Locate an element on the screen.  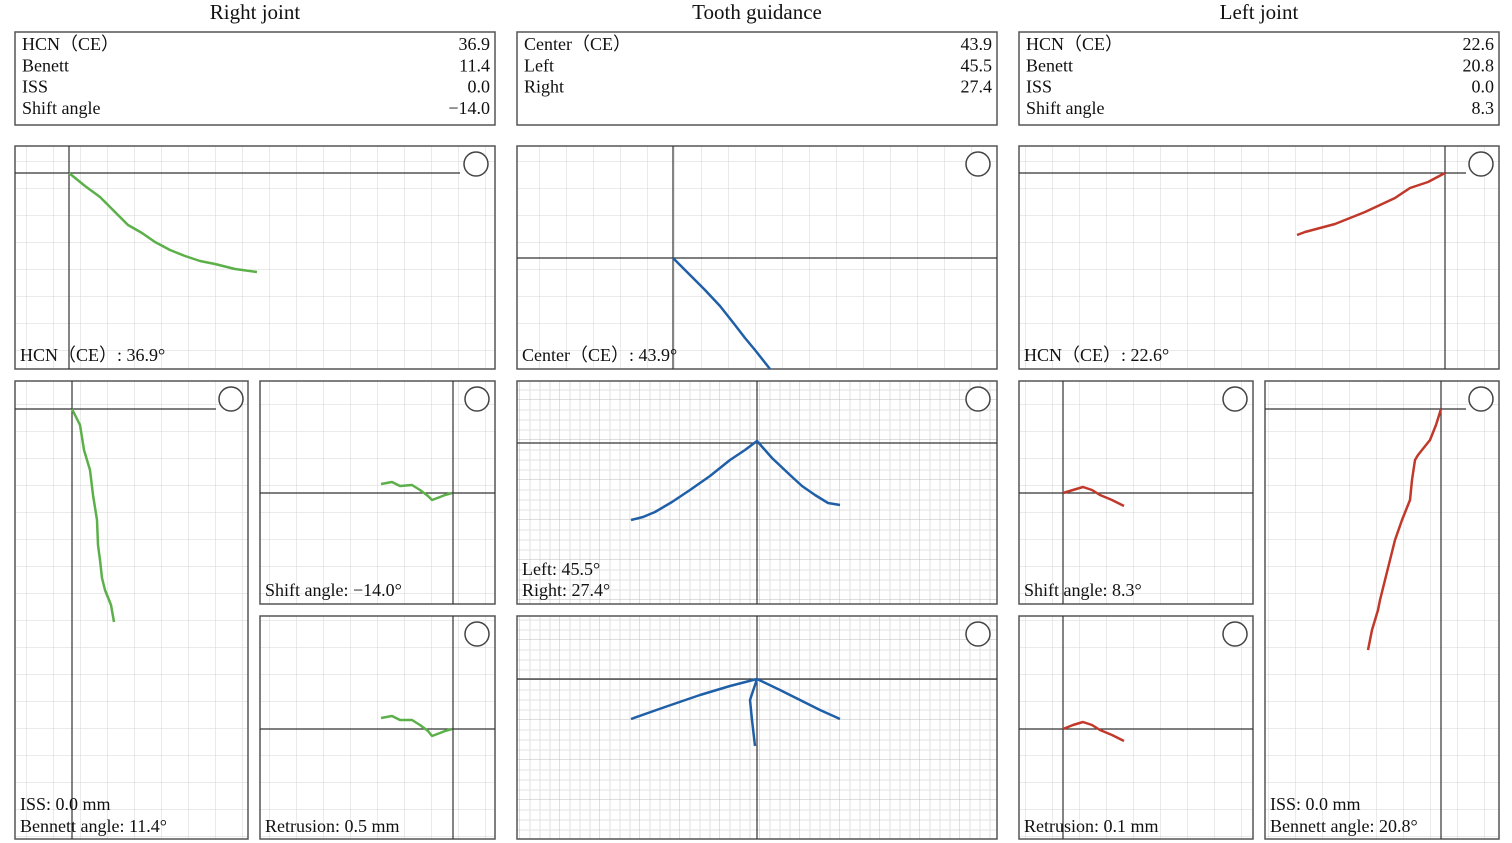
info-value: 22.6 is located at coordinates (1479, 44).